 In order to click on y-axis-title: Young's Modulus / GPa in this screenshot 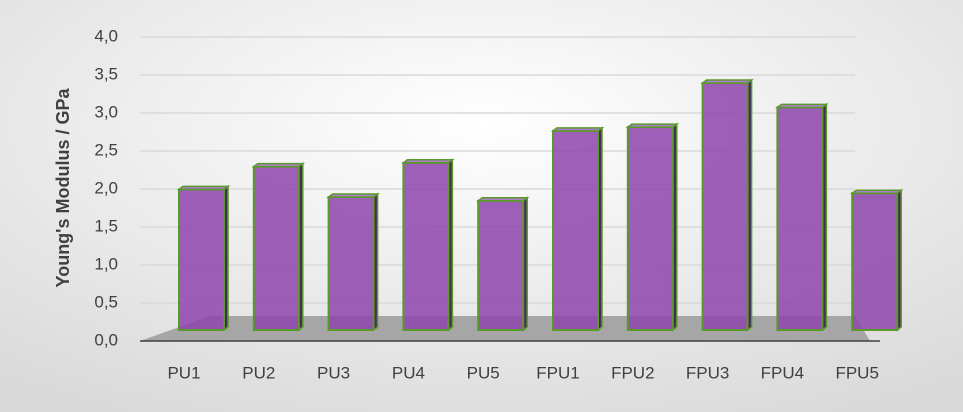, I will do `click(63, 188)`.